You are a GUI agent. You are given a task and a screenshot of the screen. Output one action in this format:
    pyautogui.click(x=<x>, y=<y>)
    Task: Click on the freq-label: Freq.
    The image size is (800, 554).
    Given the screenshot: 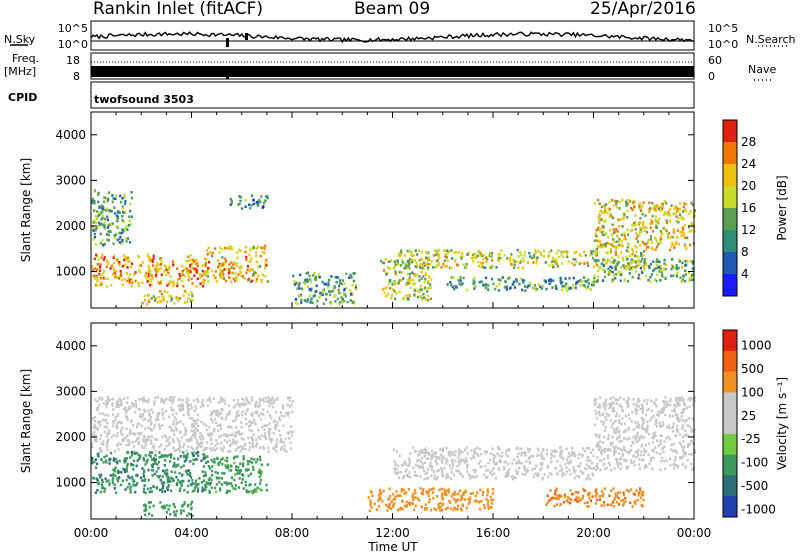 What is the action you would take?
    pyautogui.click(x=26, y=58)
    